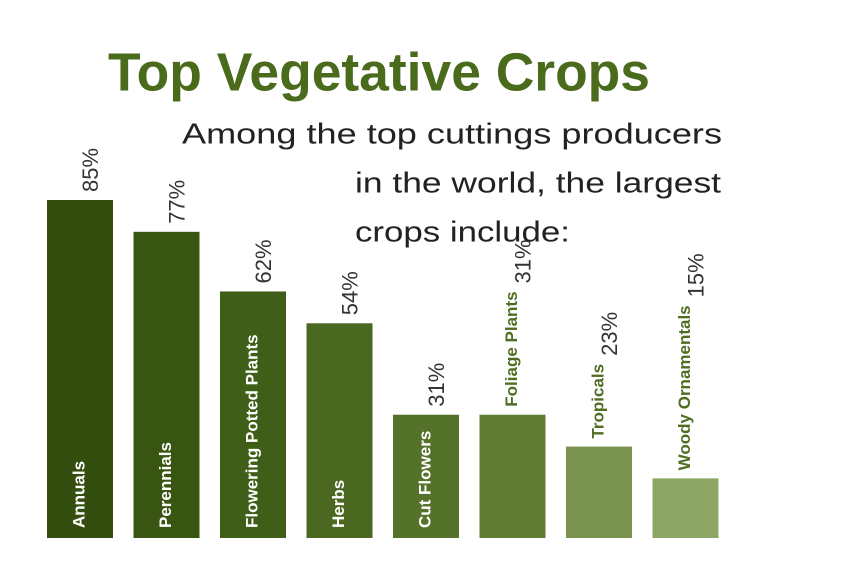 Image resolution: width=864 pixels, height=576 pixels. Describe the element at coordinates (452, 135) in the screenshot. I see `subtitle-line: Among the top cuttings producers` at that location.